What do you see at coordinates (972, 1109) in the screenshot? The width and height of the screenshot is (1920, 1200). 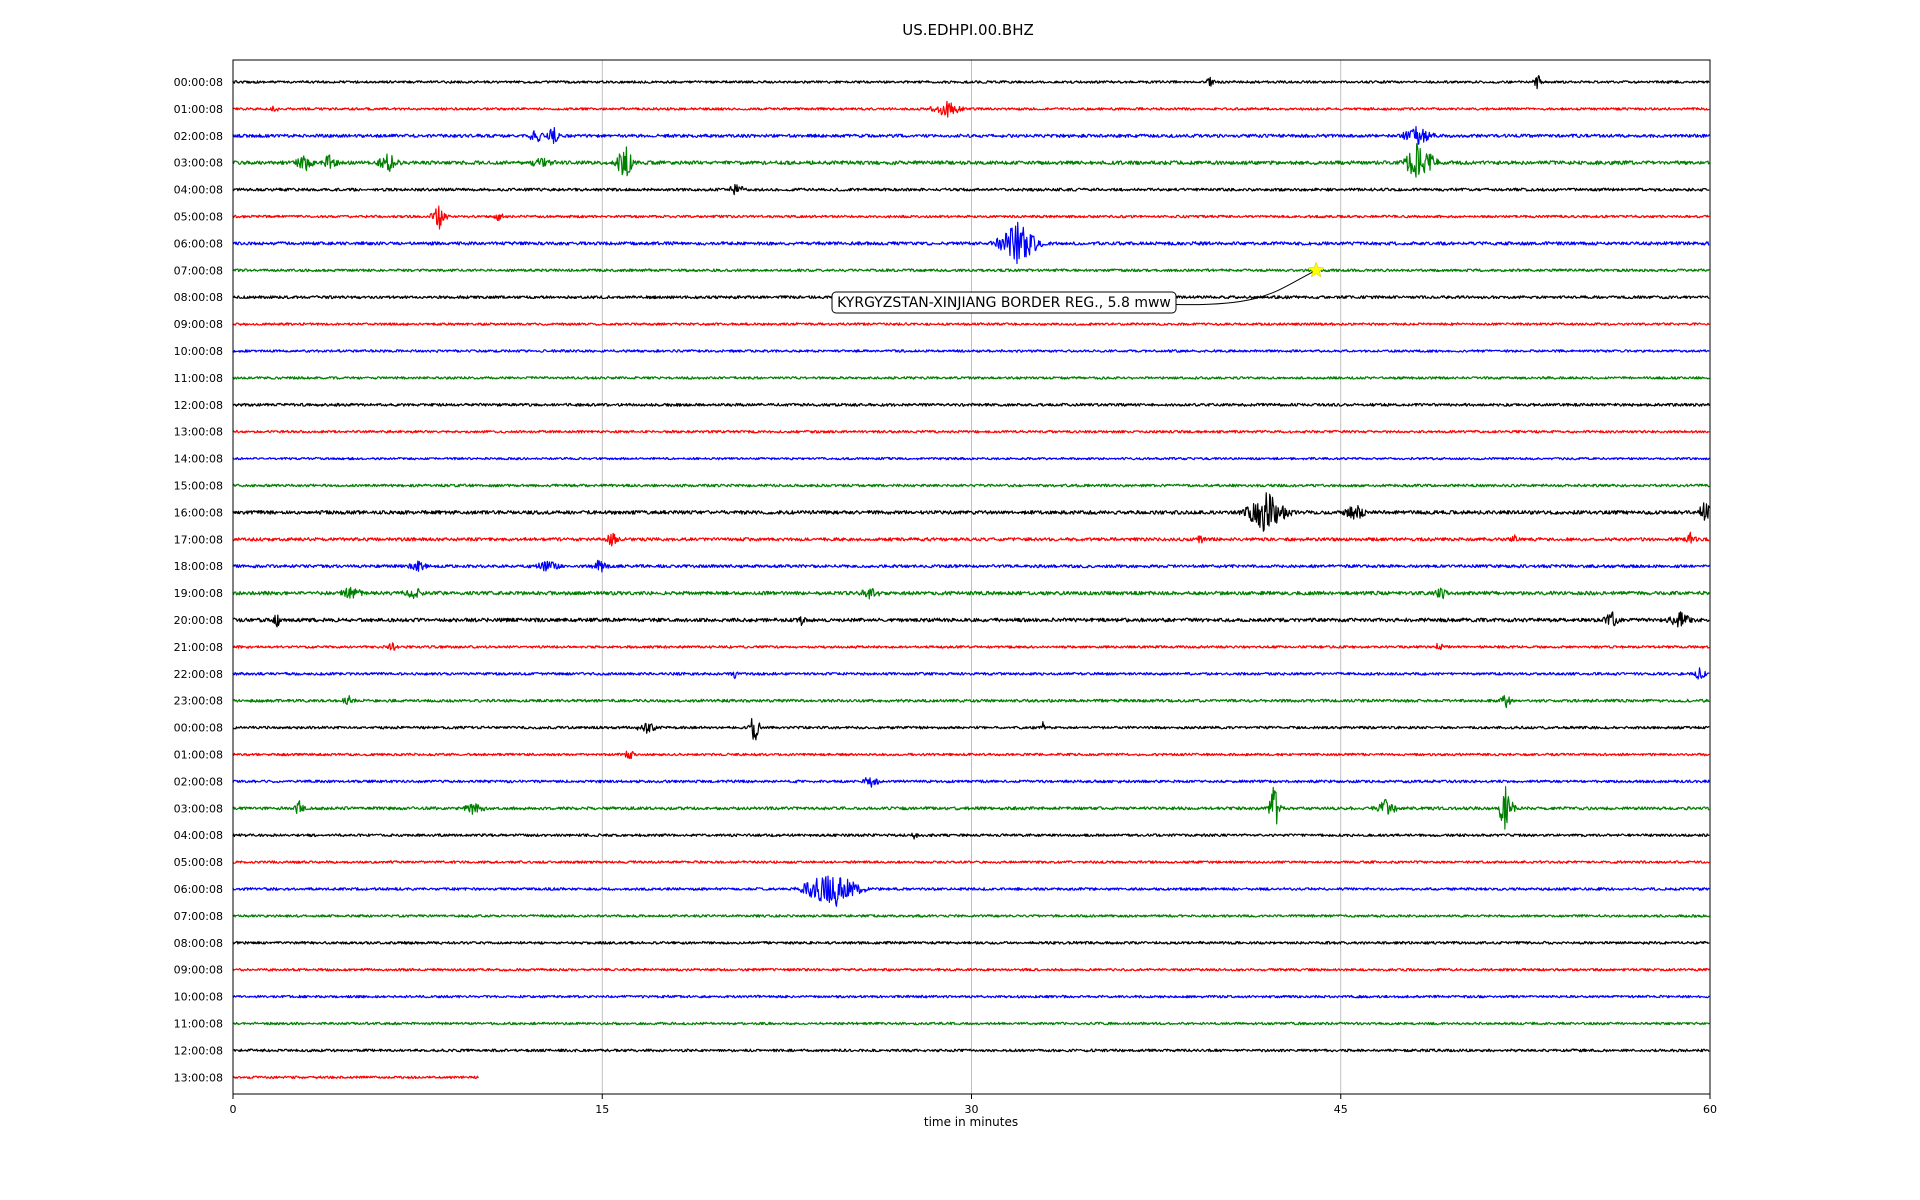 I see `x-tick-label-30: 30` at bounding box center [972, 1109].